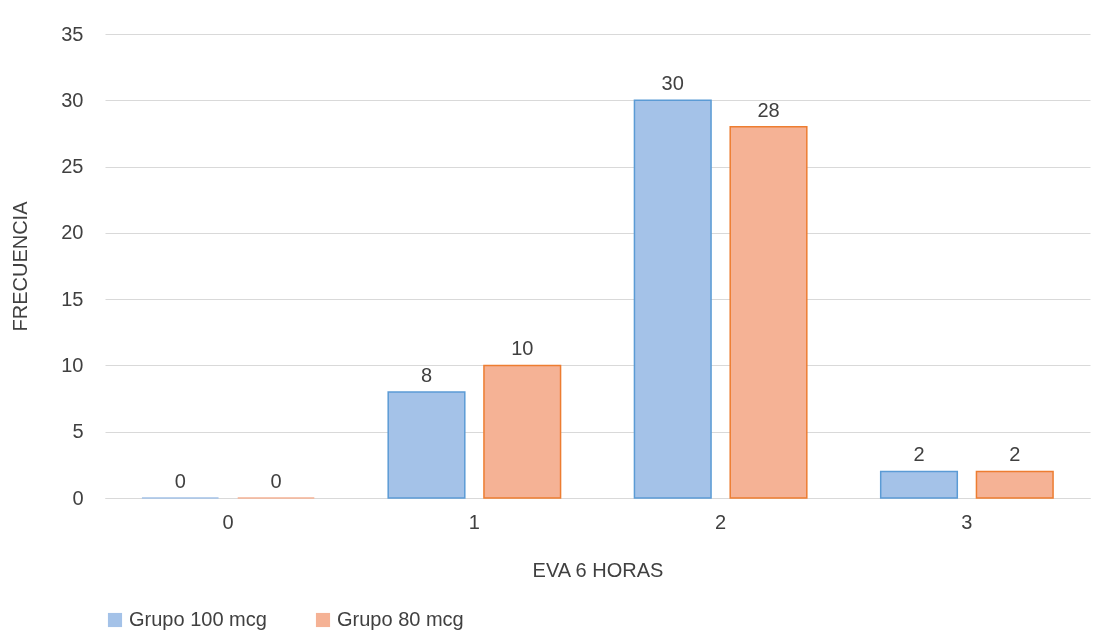 The width and height of the screenshot is (1117, 644). What do you see at coordinates (72, 33) in the screenshot?
I see `y-tick-label: 35` at bounding box center [72, 33].